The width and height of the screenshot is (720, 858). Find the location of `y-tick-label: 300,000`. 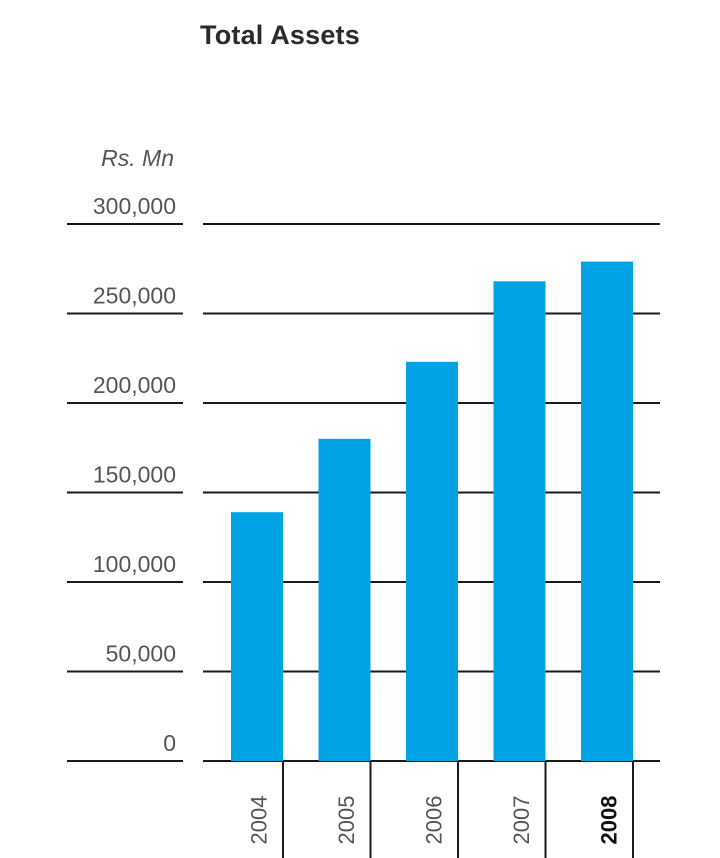

y-tick-label: 300,000 is located at coordinates (134, 206).